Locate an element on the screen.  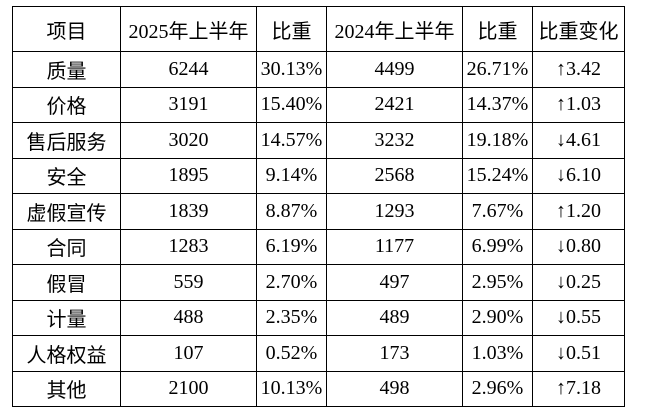
cell: 9.14% is located at coordinates (291, 175).